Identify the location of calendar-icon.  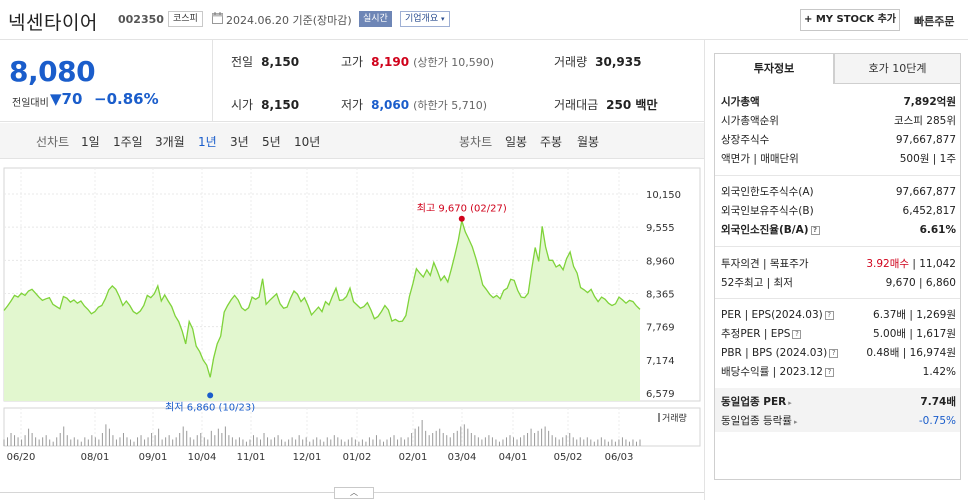
(217, 18).